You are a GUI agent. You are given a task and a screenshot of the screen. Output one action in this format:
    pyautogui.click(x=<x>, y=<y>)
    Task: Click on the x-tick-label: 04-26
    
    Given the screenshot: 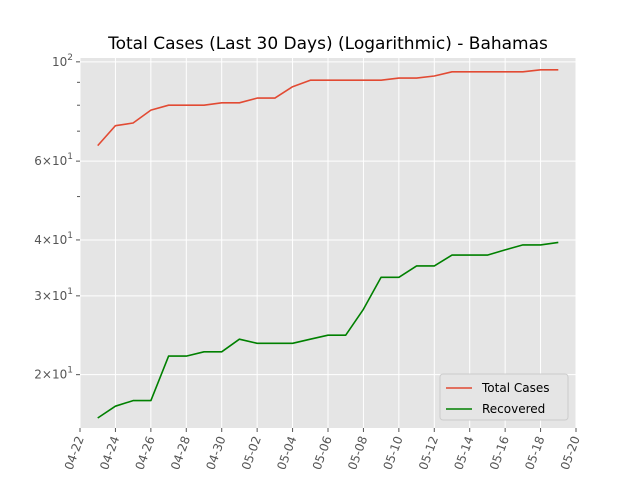 What is the action you would take?
    pyautogui.click(x=145, y=453)
    